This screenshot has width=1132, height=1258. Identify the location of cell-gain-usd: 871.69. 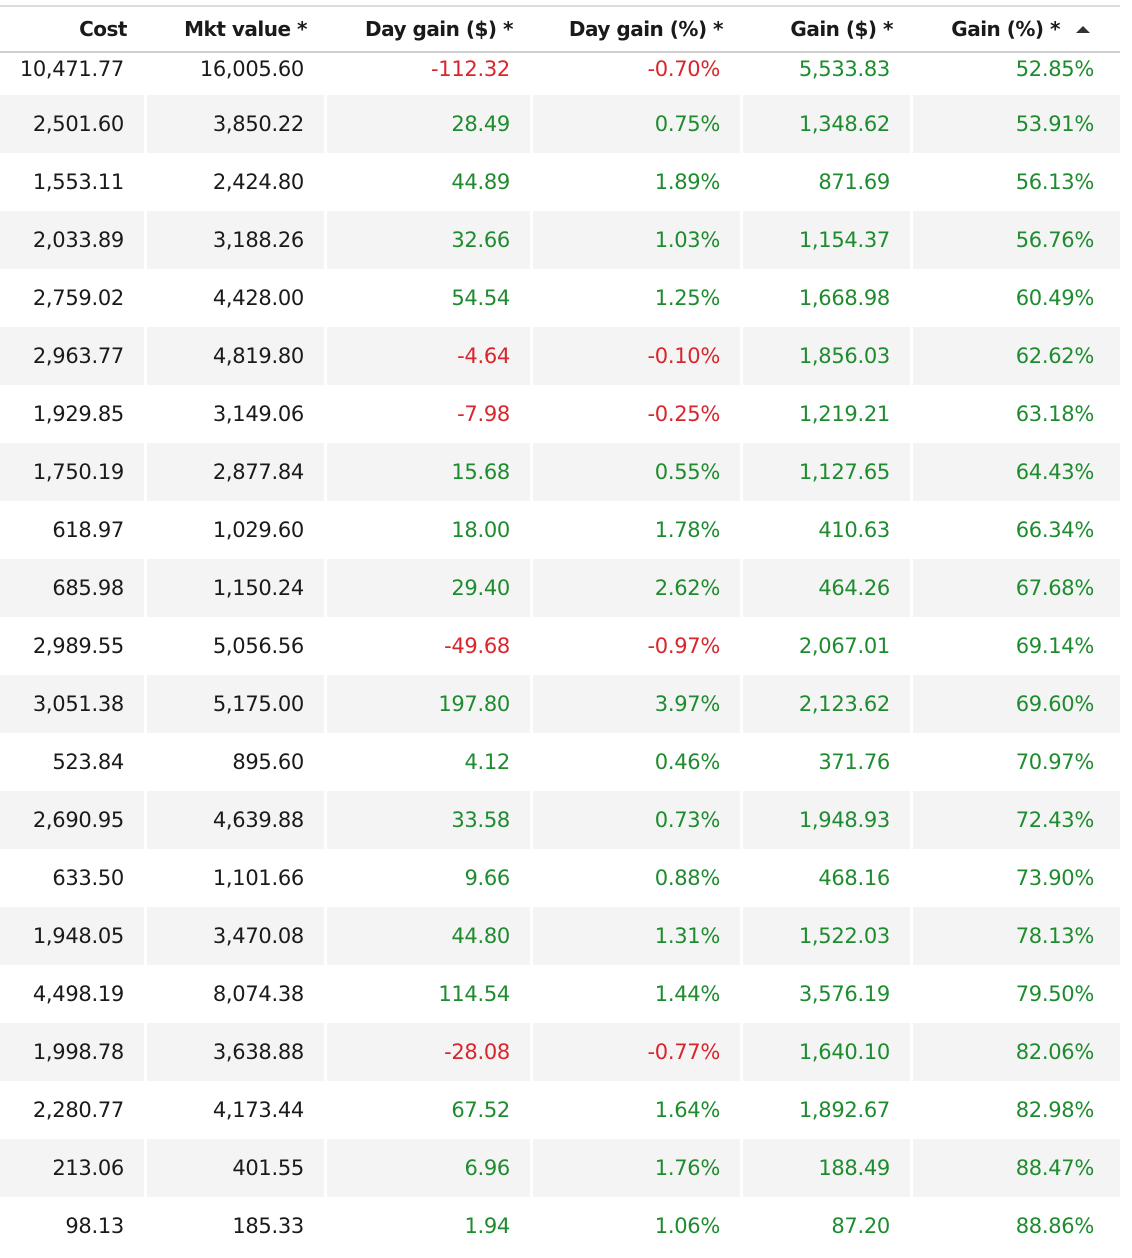
(828, 182).